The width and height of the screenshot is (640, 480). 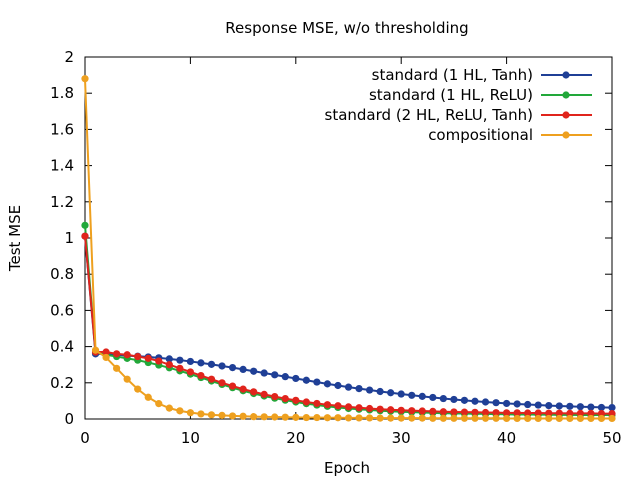 I want to click on y-tick-label: 0.2, so click(x=62, y=383).